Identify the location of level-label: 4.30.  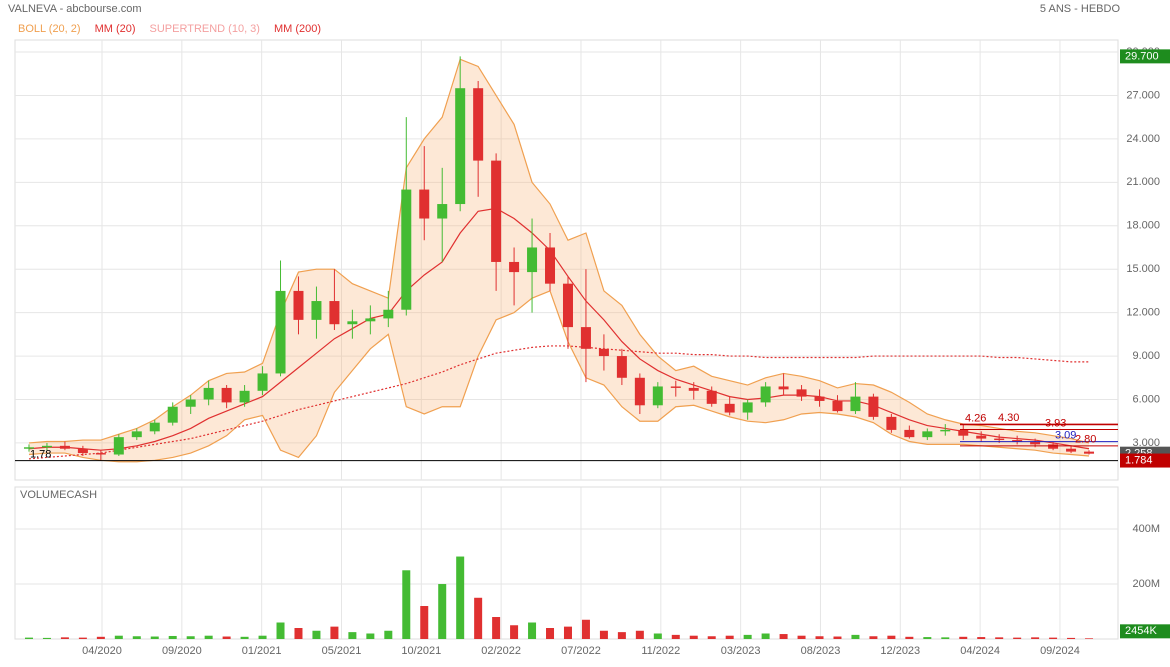
(1008, 418).